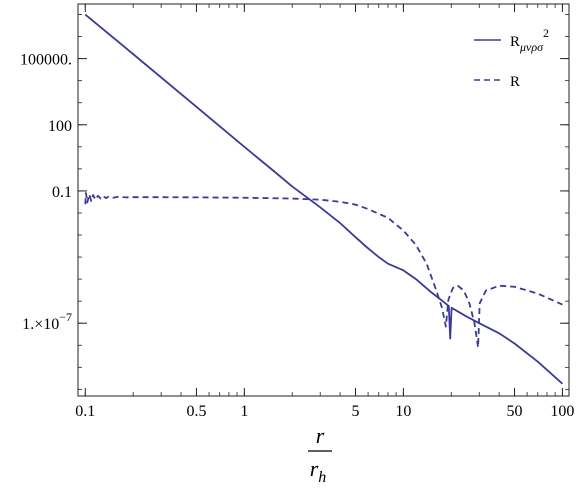 Image resolution: width=576 pixels, height=490 pixels. What do you see at coordinates (511, 58) in the screenshot?
I see `legend: Rμνρσ2 R` at bounding box center [511, 58].